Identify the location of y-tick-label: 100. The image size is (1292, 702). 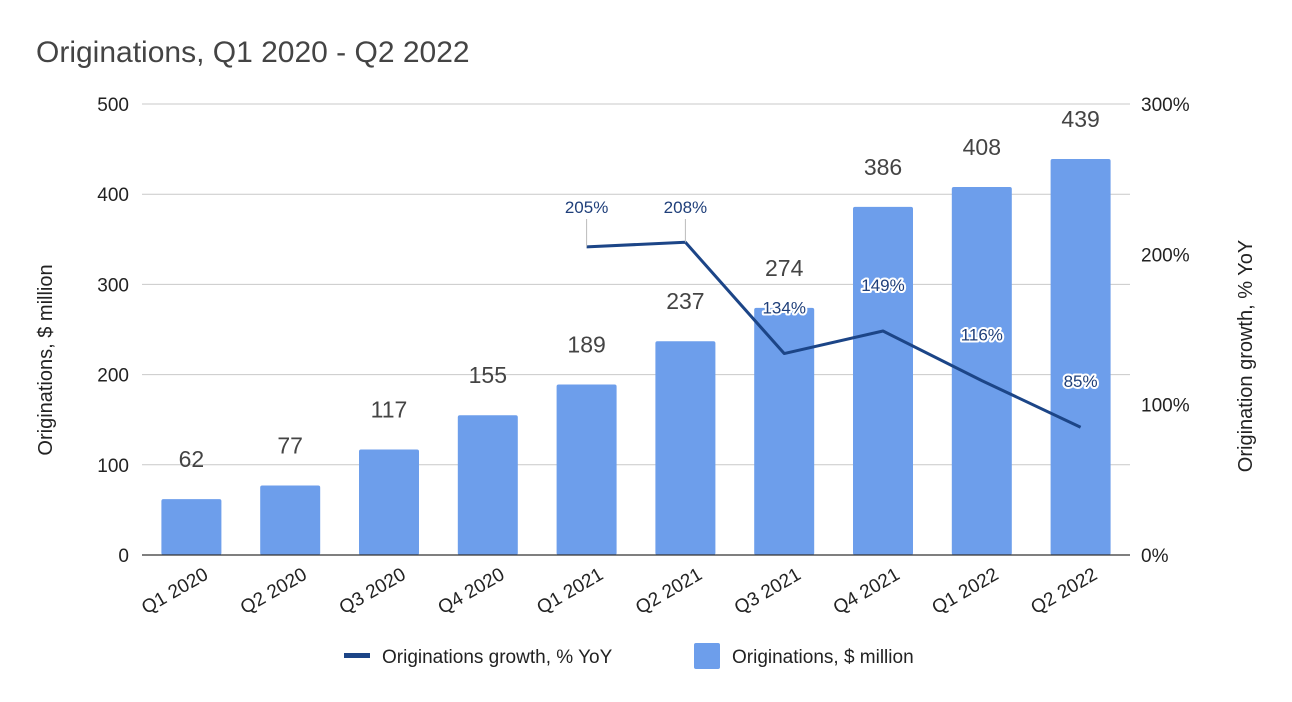
(113, 466).